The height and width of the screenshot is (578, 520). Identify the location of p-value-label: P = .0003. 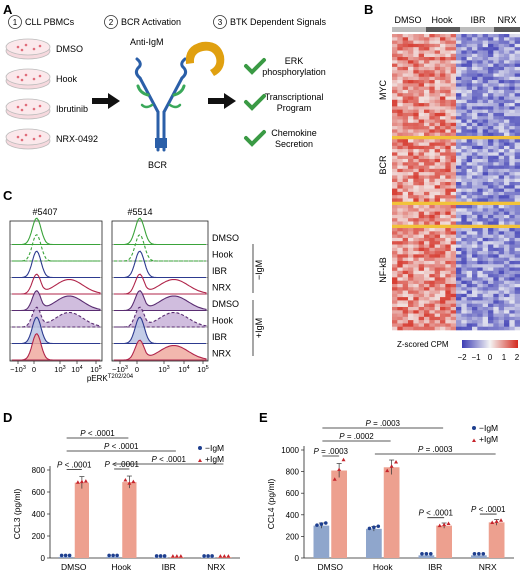
(435, 449).